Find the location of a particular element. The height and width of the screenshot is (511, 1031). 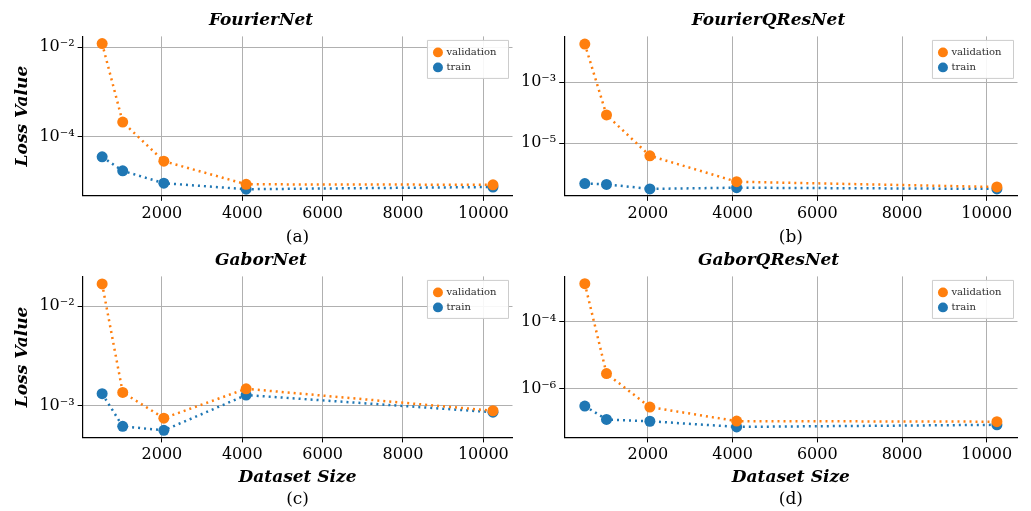

text: (b) is located at coordinates (790, 235).